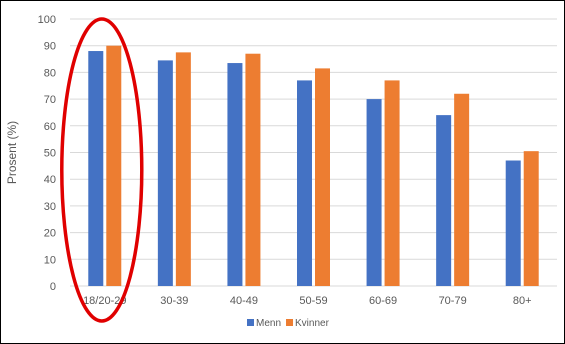 The height and width of the screenshot is (344, 565). Describe the element at coordinates (50, 127) in the screenshot. I see `y-tick-label-60: 60` at that location.